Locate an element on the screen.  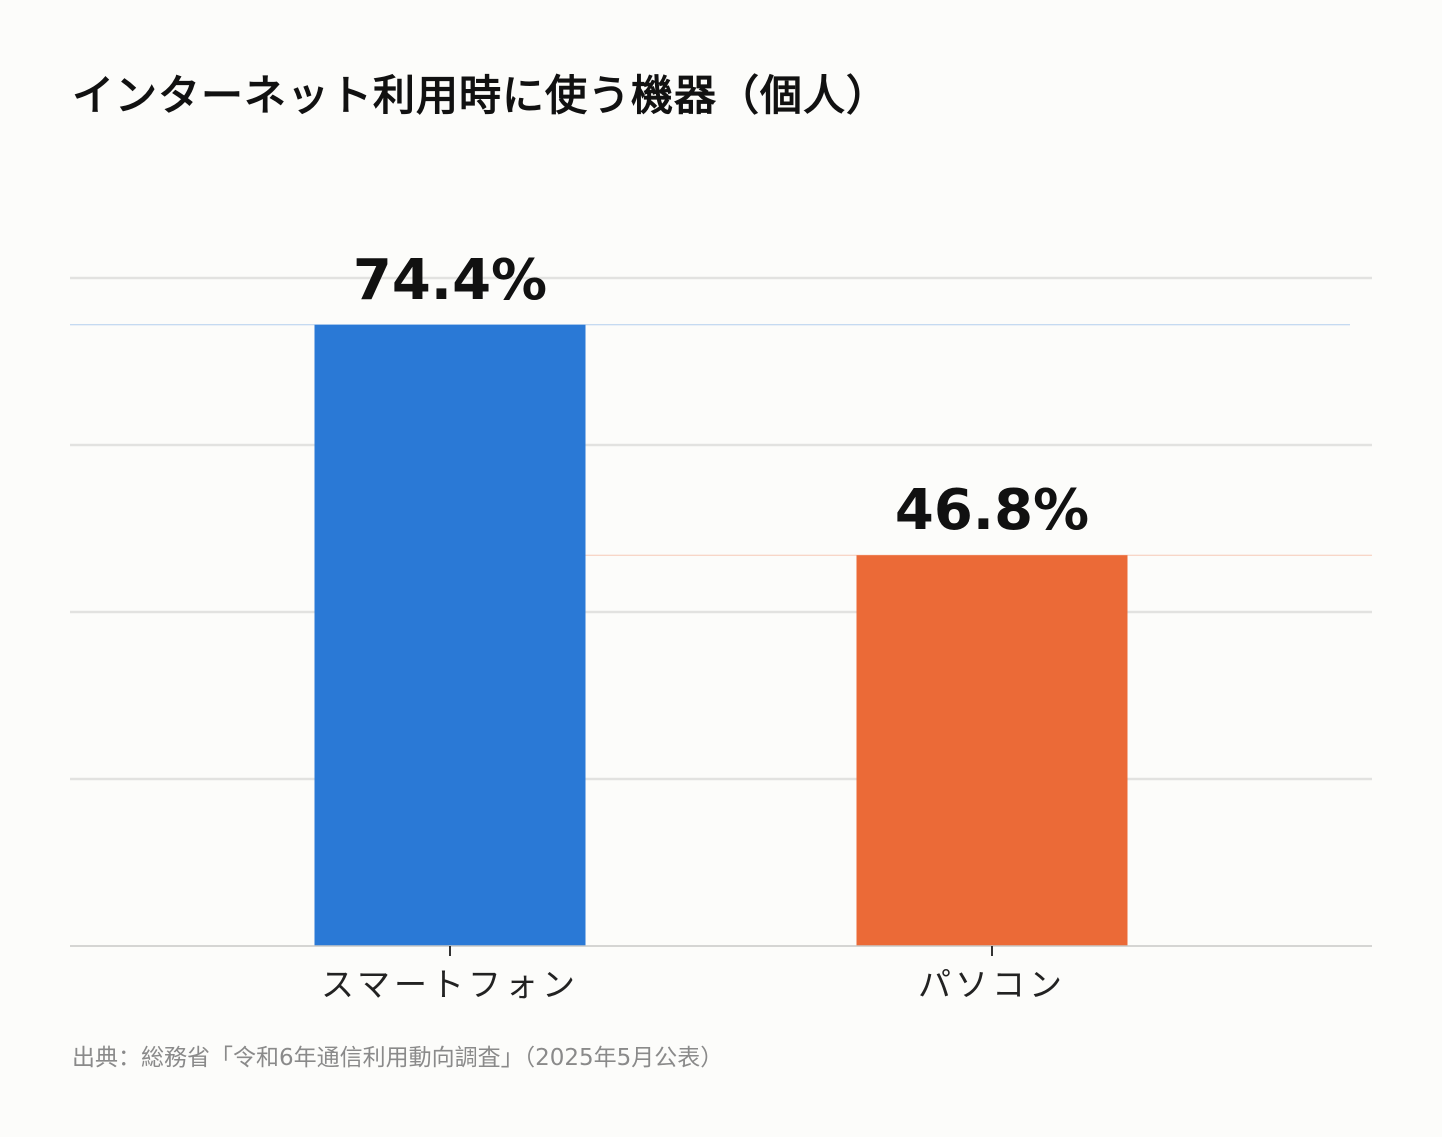
value-label: 46.8% is located at coordinates (992, 510).